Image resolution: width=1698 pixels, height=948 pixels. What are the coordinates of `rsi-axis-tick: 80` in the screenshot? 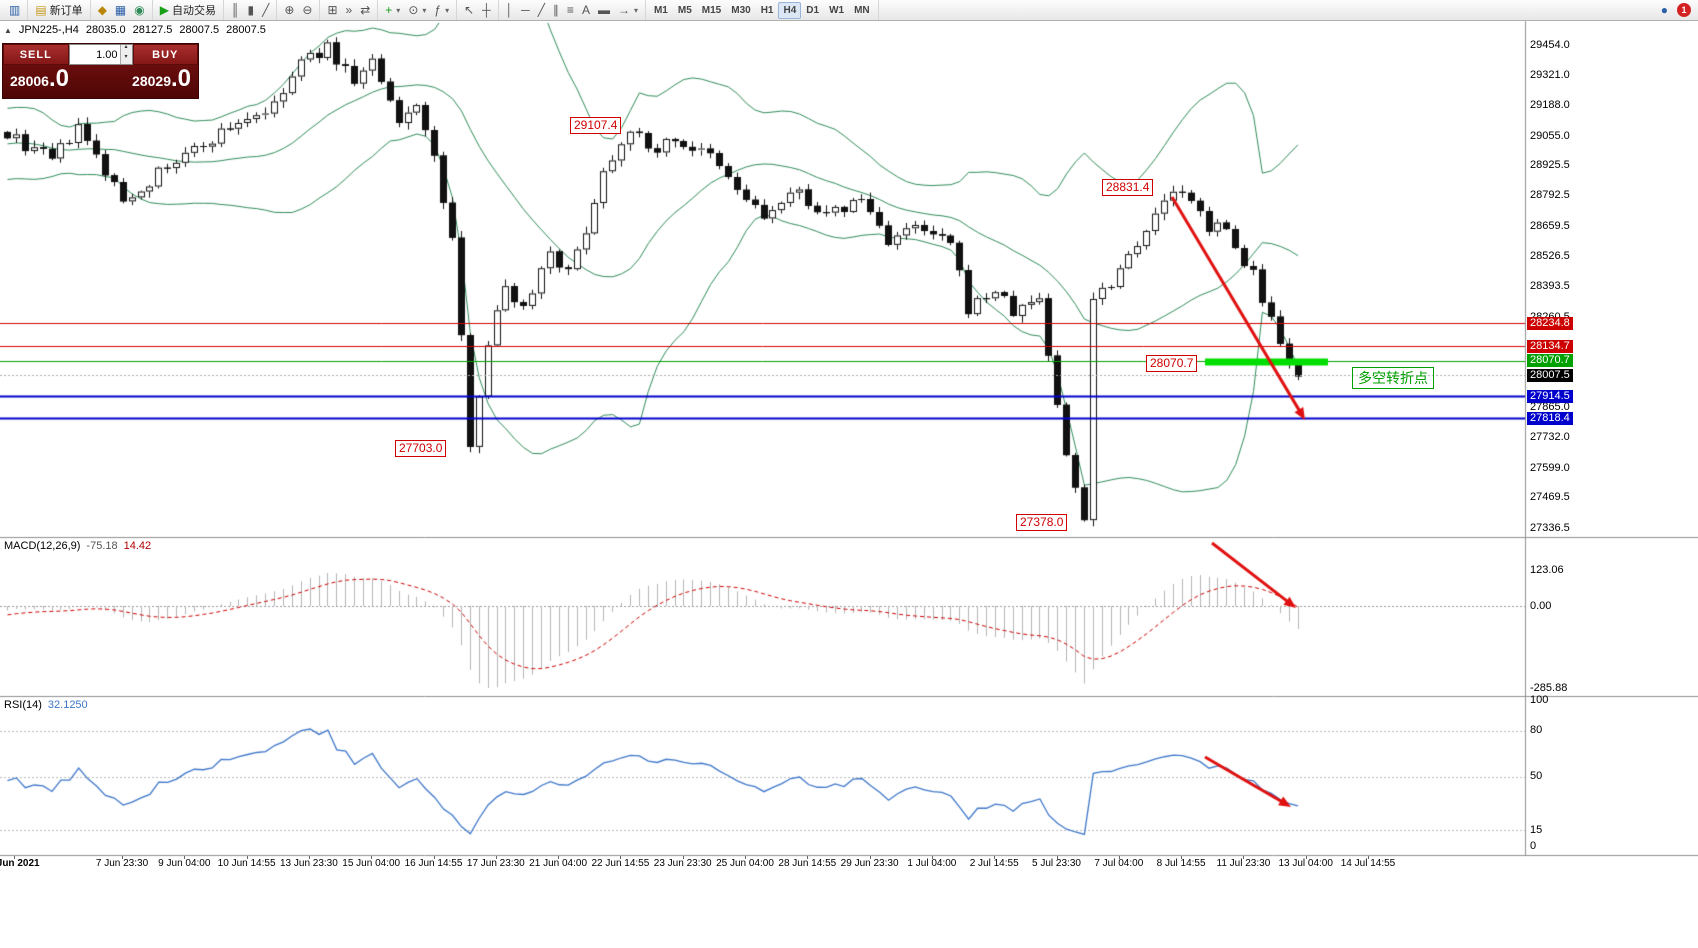 It's located at (1536, 730).